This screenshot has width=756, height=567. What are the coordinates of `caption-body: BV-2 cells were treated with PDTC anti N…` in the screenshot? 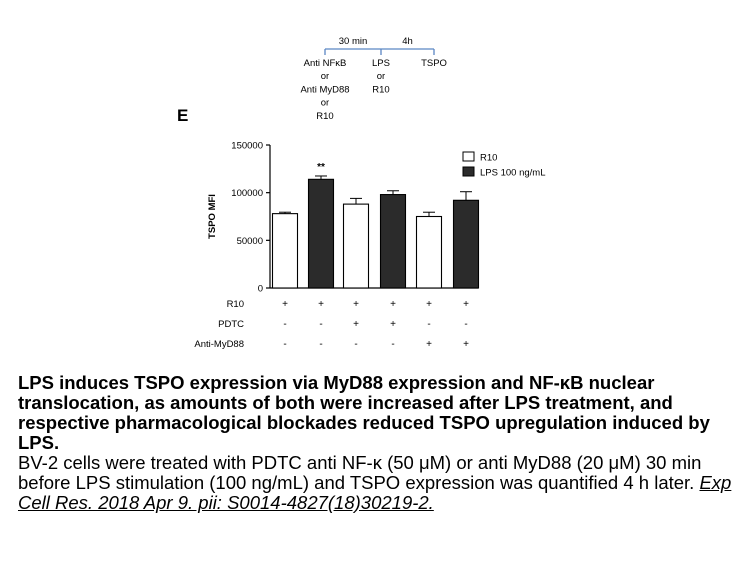 It's located at (360, 472).